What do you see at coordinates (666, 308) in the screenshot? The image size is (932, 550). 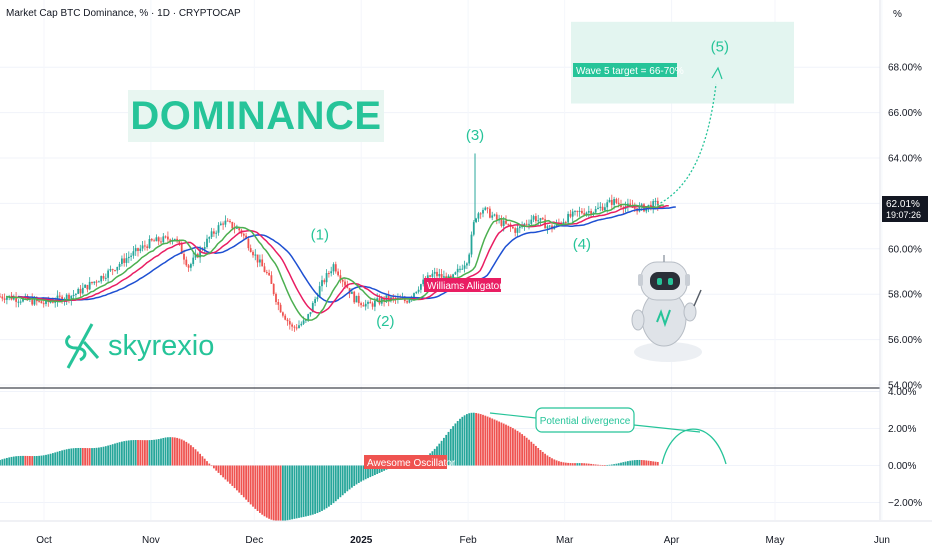 I see `robot-mascot` at bounding box center [666, 308].